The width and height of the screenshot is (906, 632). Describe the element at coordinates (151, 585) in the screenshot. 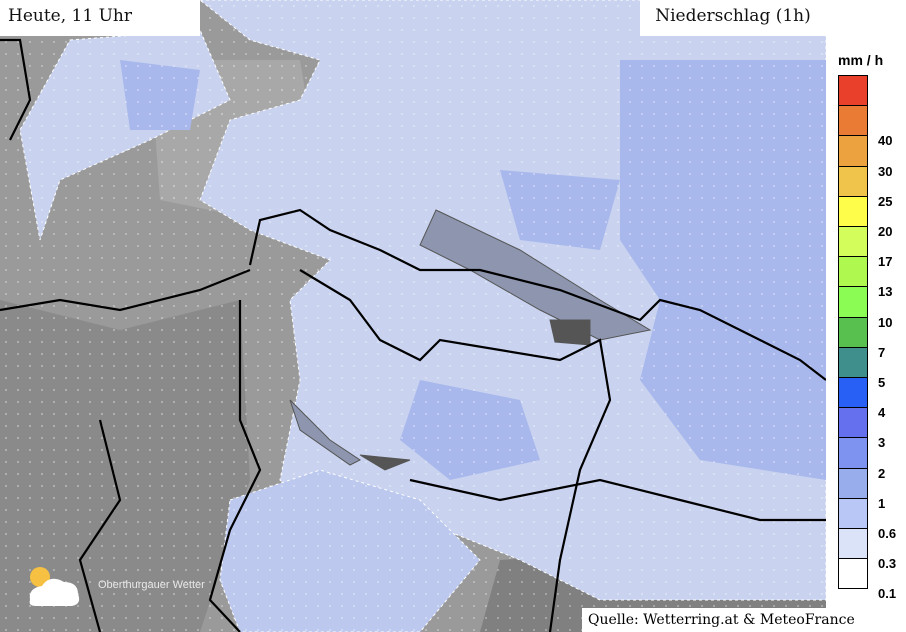

I see `logo-text: Oberthurgauer Wetter` at that location.